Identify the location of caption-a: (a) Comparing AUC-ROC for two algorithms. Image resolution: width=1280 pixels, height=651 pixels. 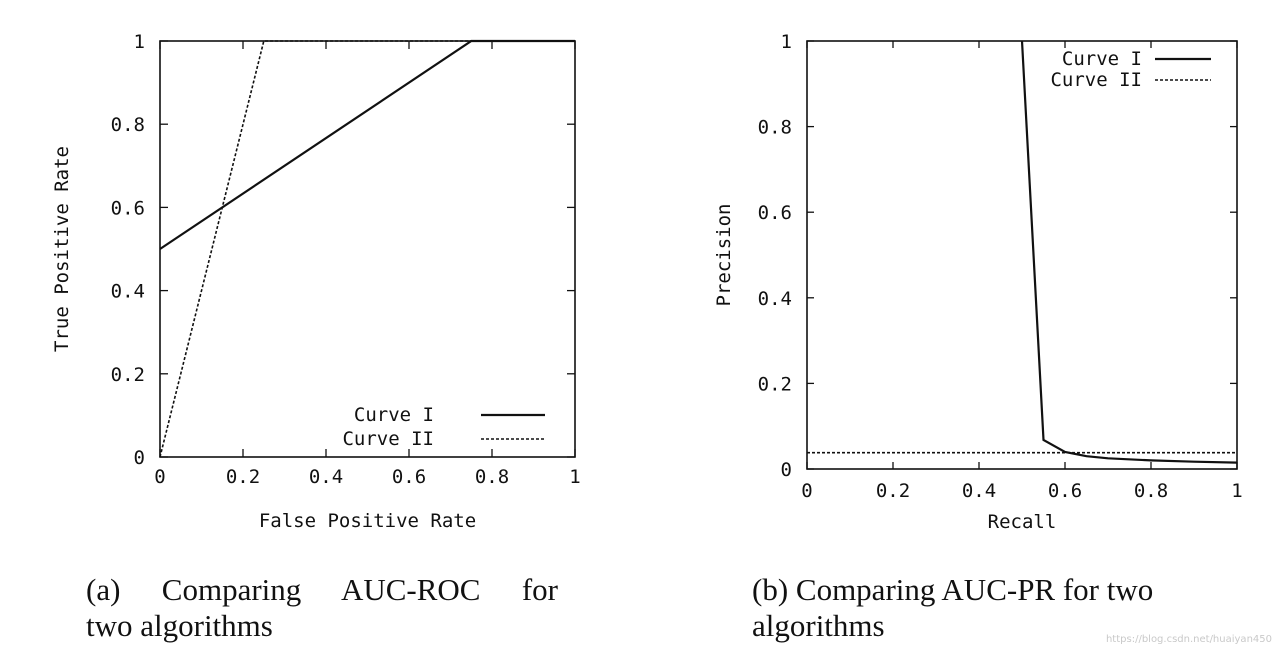
(322, 608).